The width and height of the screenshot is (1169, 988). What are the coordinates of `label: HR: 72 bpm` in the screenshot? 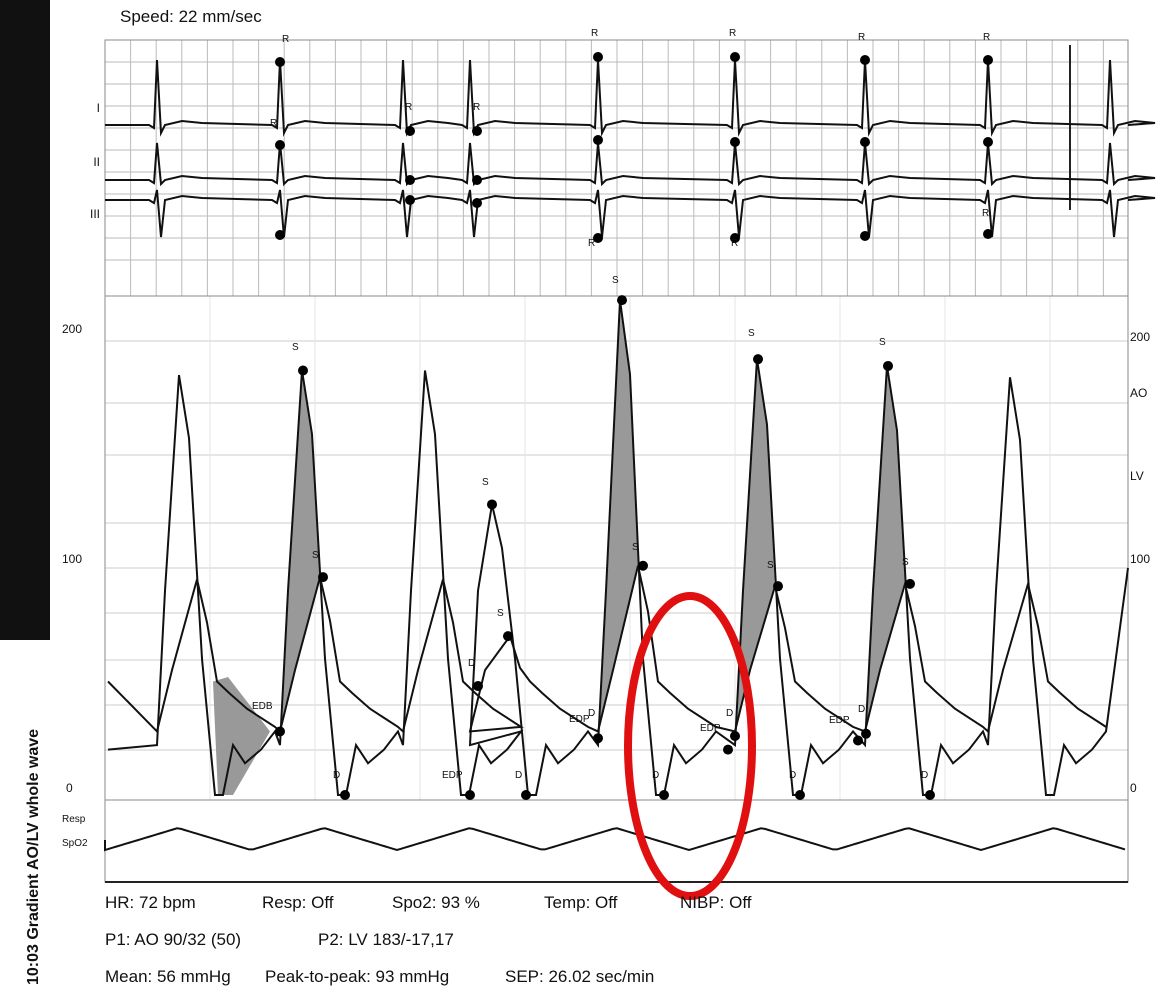 It's located at (150, 902).